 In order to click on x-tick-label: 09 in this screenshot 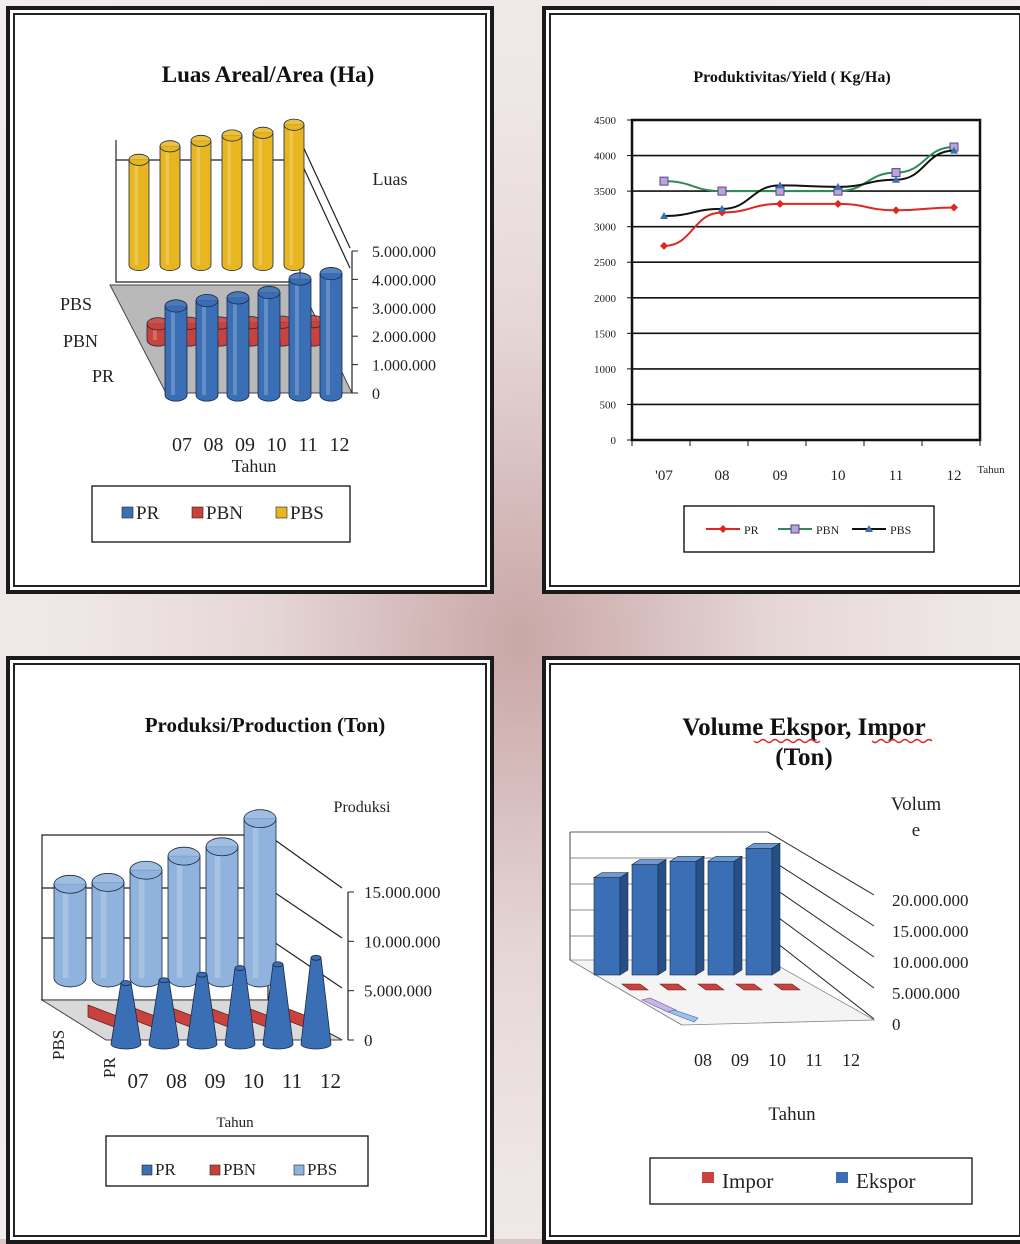, I will do `click(215, 1081)`.